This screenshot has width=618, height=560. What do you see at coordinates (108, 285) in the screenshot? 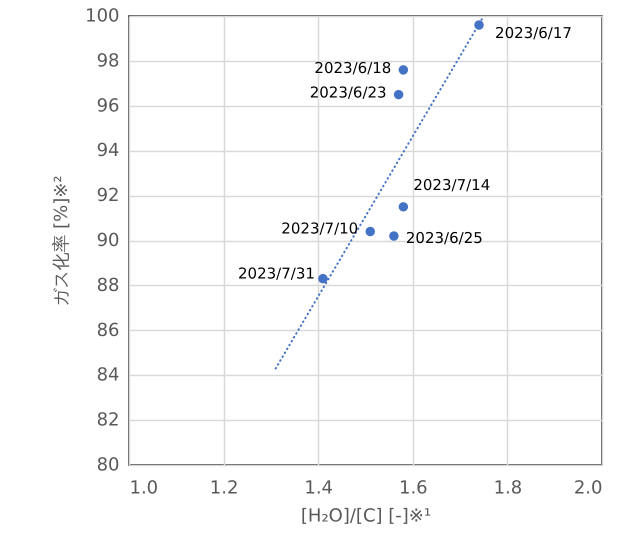
I see `y-tick-label: 88` at bounding box center [108, 285].